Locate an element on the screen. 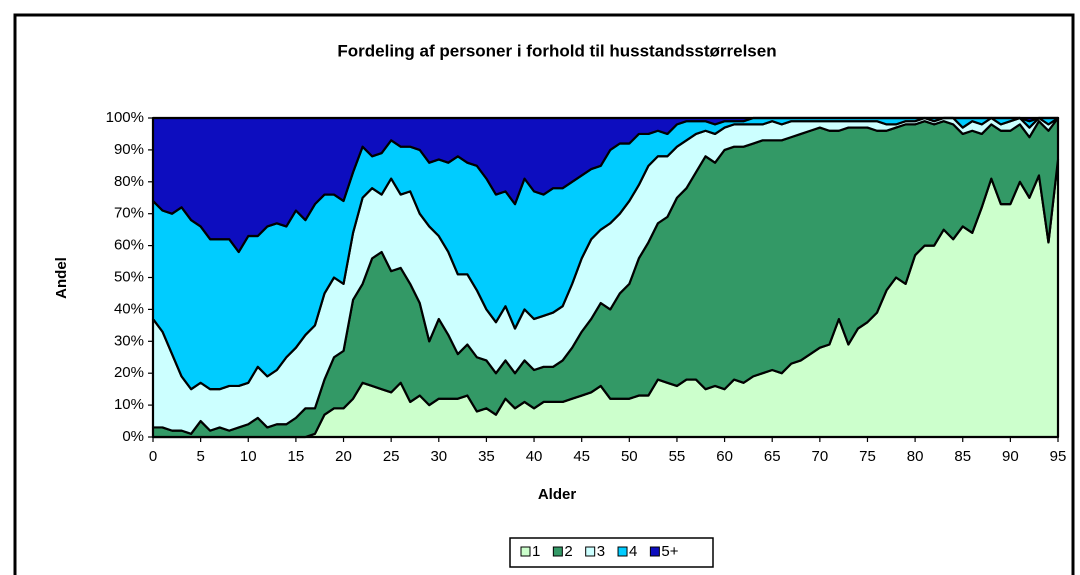 The height and width of the screenshot is (575, 1080). y-tick-label: 0% is located at coordinates (133, 436).